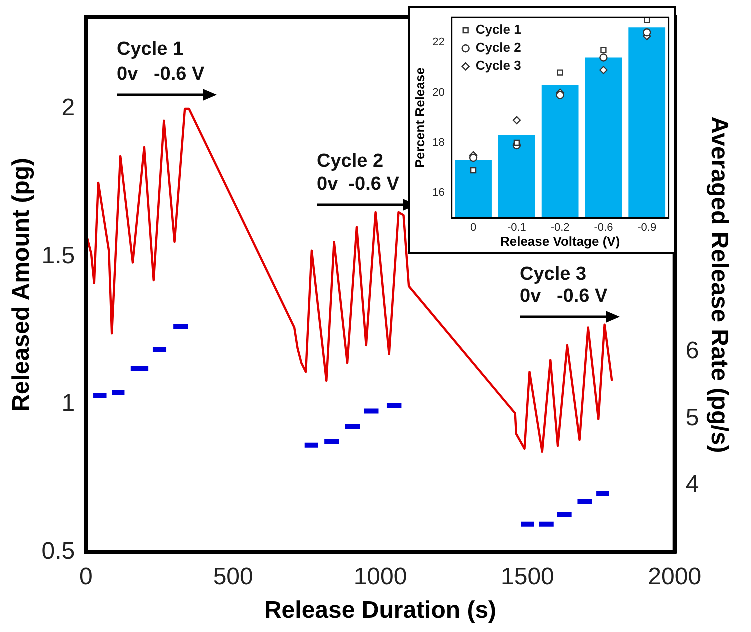 This screenshot has width=751, height=632. I want to click on x-axis-title: Release Voltage (V), so click(560, 241).